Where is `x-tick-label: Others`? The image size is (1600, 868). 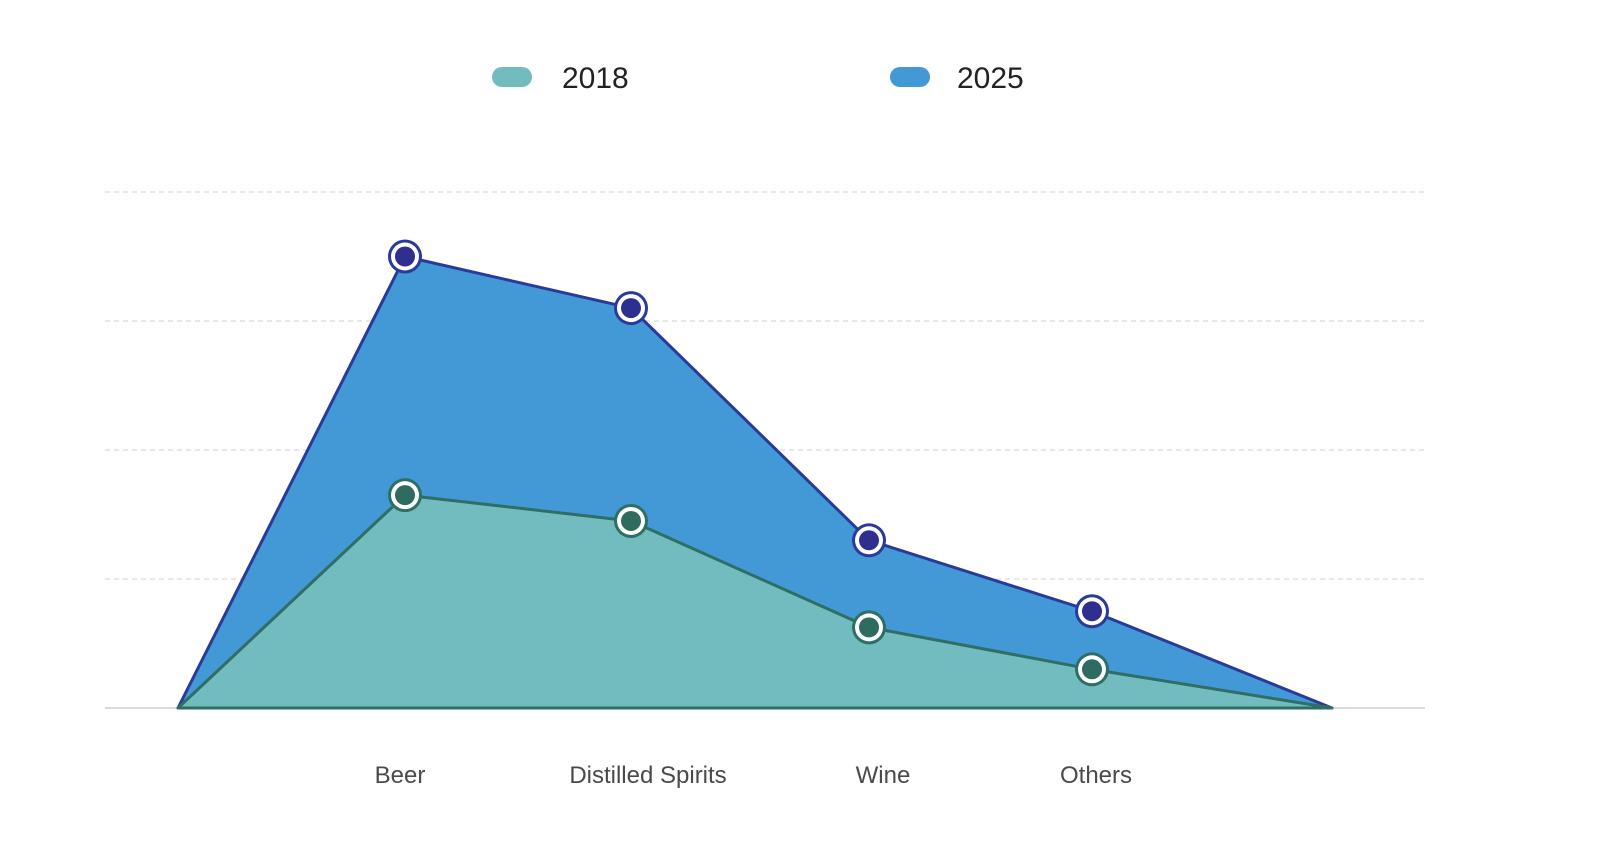 x-tick-label: Others is located at coordinates (1096, 775).